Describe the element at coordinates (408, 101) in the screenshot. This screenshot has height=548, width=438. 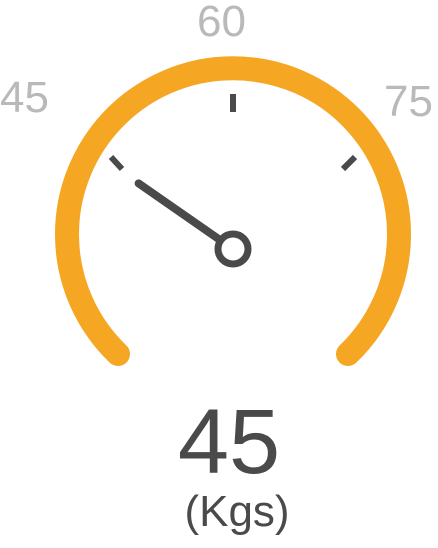
I see `label-max: 75` at that location.